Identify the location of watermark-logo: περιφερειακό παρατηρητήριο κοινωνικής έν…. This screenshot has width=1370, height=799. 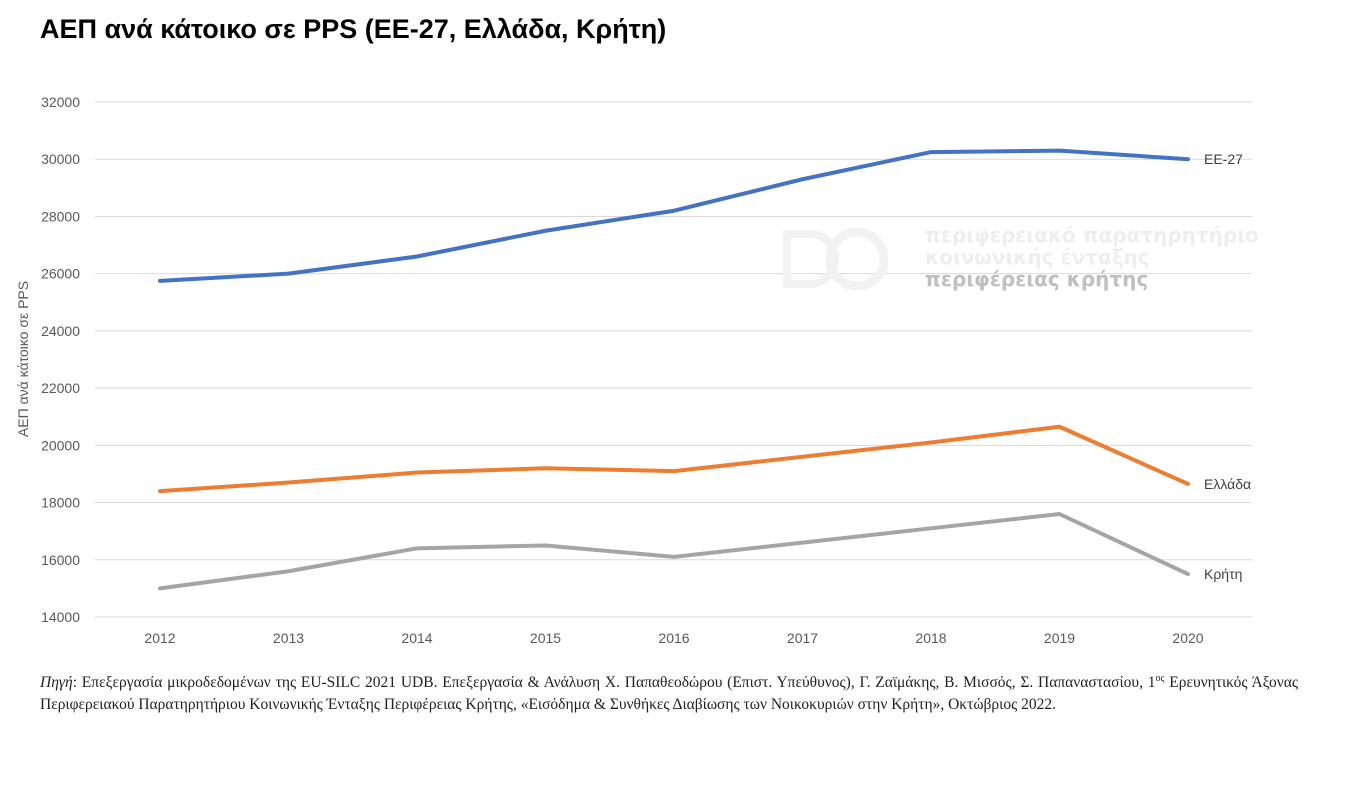
(1021, 257).